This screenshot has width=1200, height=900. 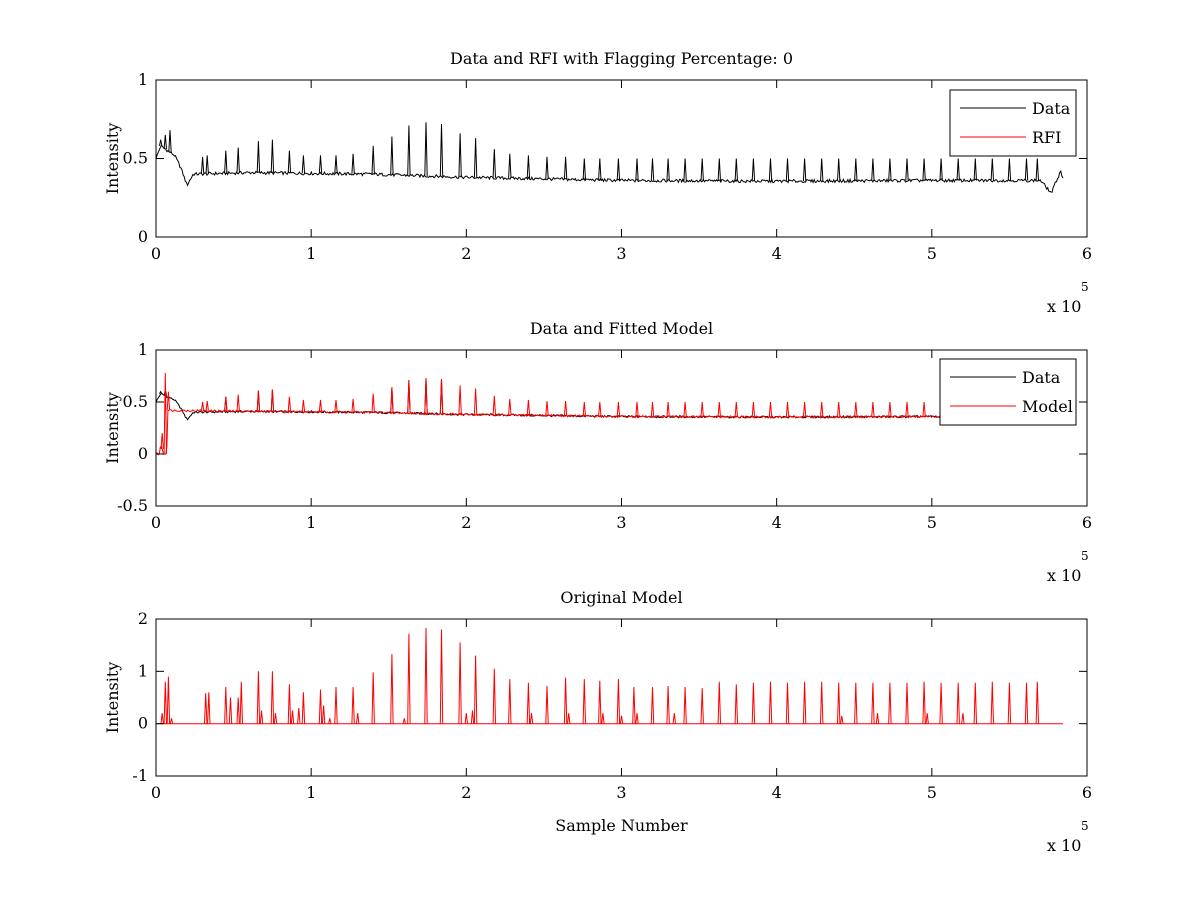 What do you see at coordinates (1008, 392) in the screenshot?
I see `legend: Data Model` at bounding box center [1008, 392].